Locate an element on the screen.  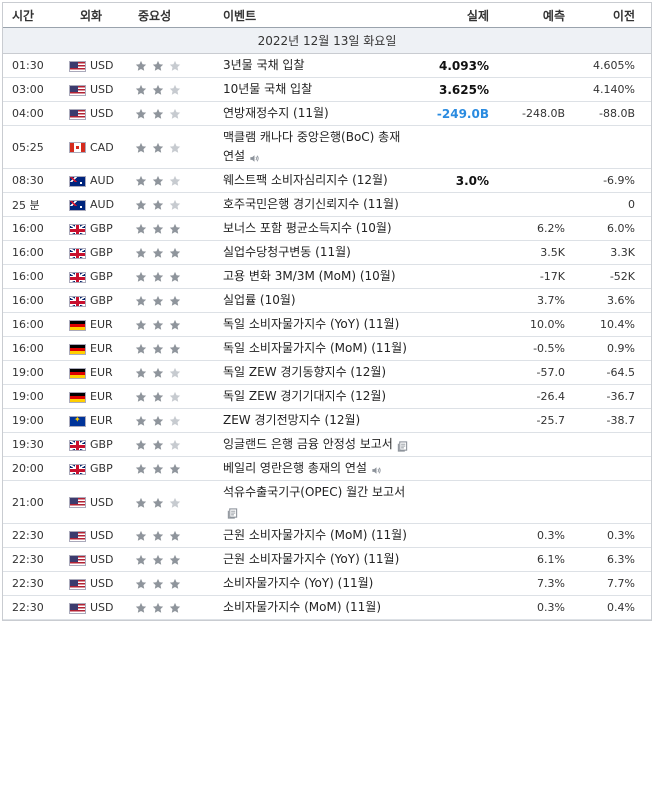
event-name: 독일 소비자물가지수 (YoY) (11월) is located at coordinates (311, 324).